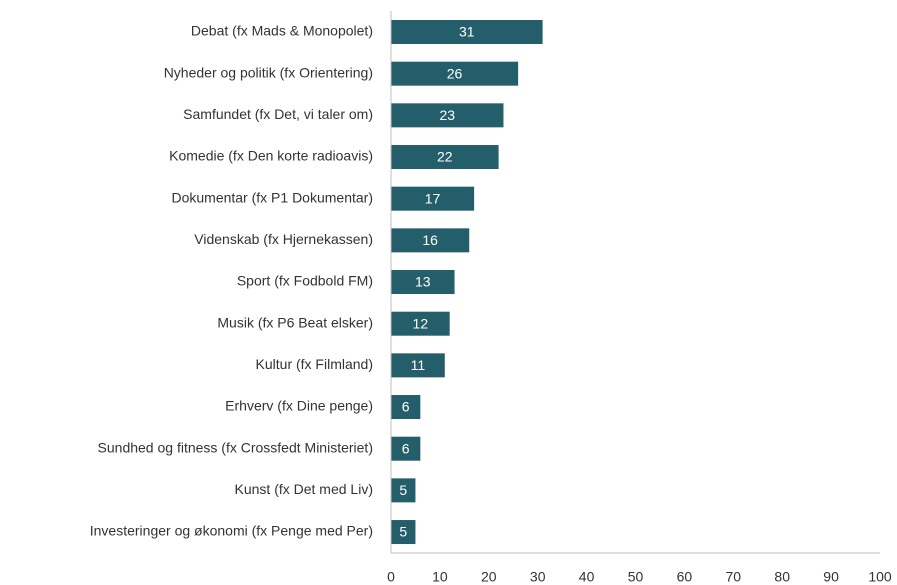  What do you see at coordinates (734, 577) in the screenshot?
I see `x-tick-label: 70` at bounding box center [734, 577].